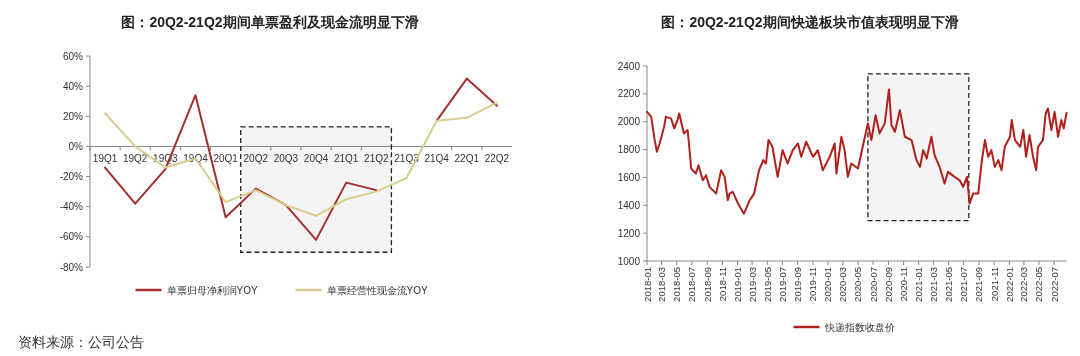 This screenshot has height=356, width=1080. What do you see at coordinates (71, 237) in the screenshot?
I see `y-tick-label: -60%` at bounding box center [71, 237].